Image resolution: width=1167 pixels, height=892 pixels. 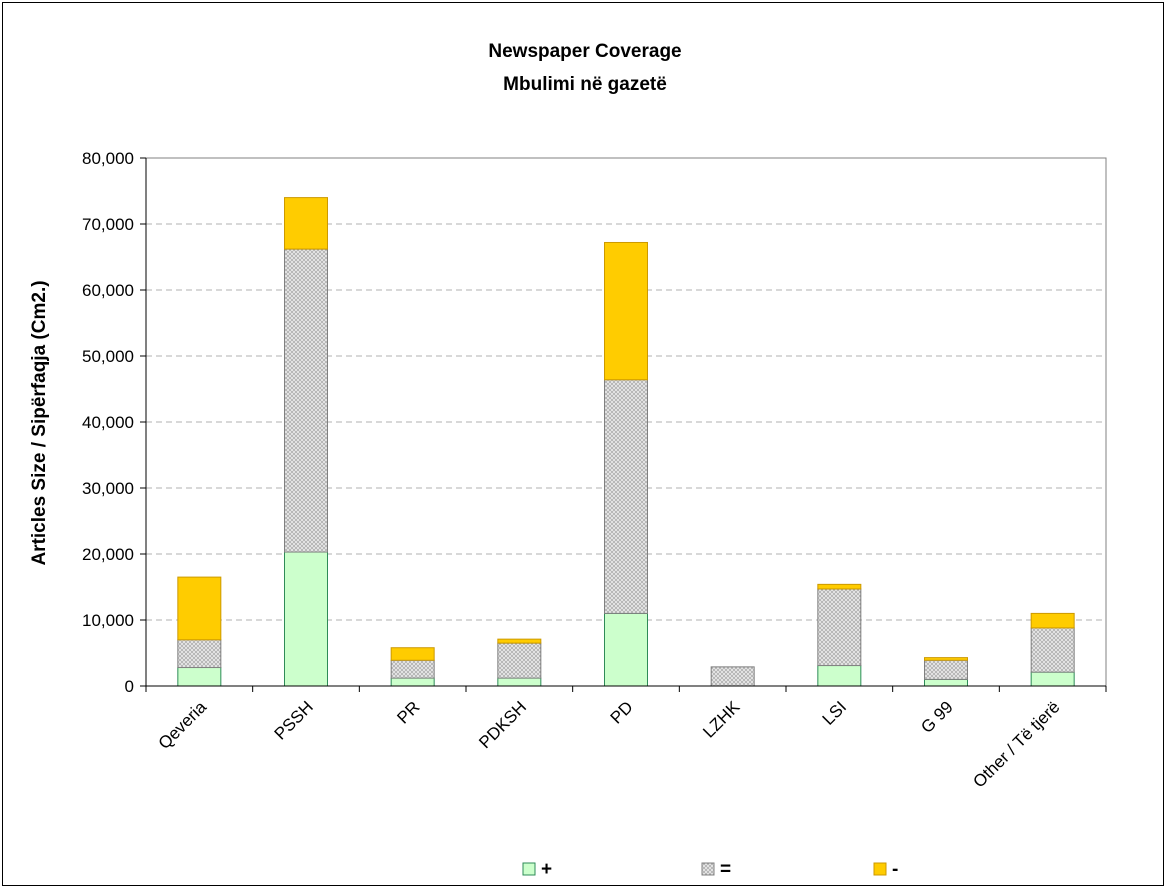 I want to click on x-tick-label: LSI, so click(x=834, y=712).